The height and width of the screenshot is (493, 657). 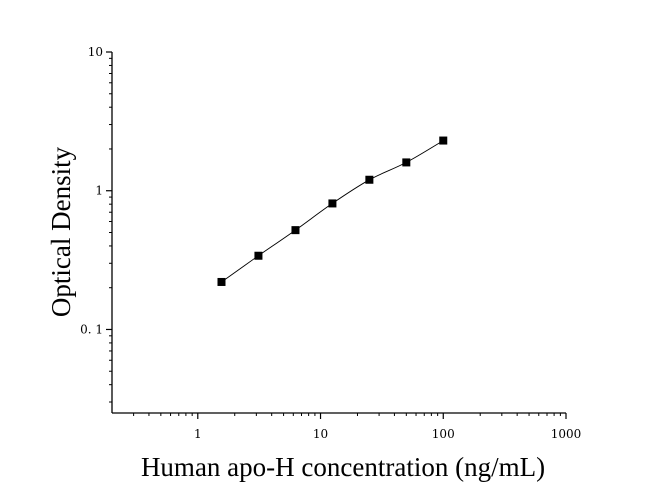 What do you see at coordinates (198, 434) in the screenshot?
I see `x-tick-label: 1` at bounding box center [198, 434].